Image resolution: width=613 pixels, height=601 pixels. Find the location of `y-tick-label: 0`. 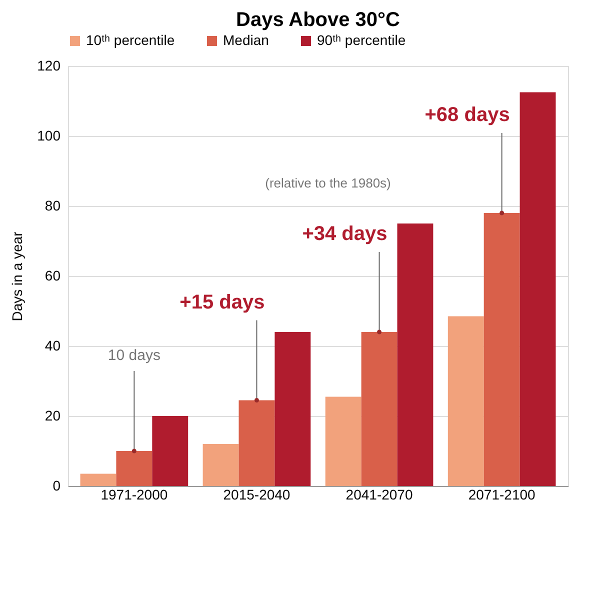

y-tick-label: 0 is located at coordinates (56, 486).